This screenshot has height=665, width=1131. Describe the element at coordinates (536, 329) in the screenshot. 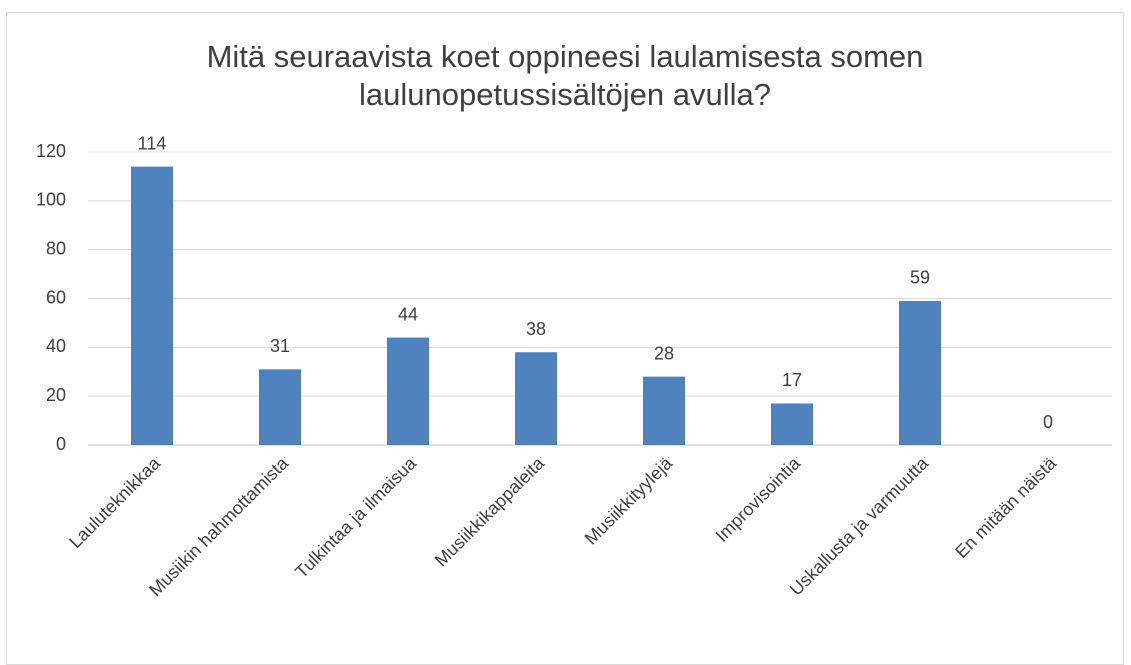

I see `data-label: 38` at that location.